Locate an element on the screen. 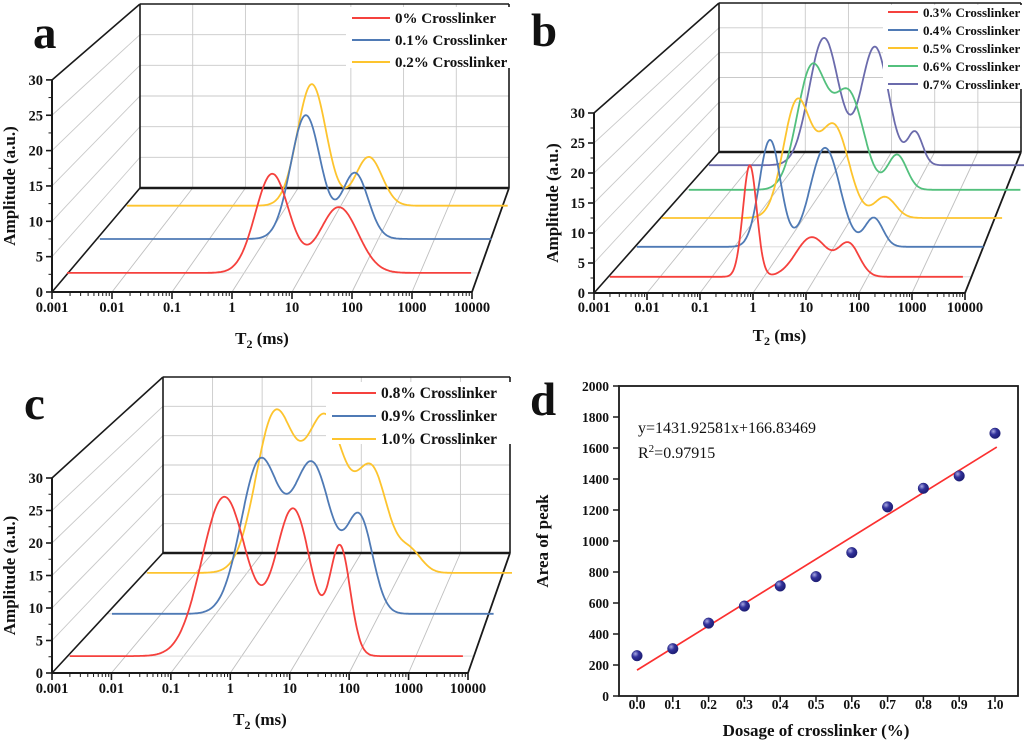 The height and width of the screenshot is (749, 1024). series-curves is located at coordinates (816, 157).